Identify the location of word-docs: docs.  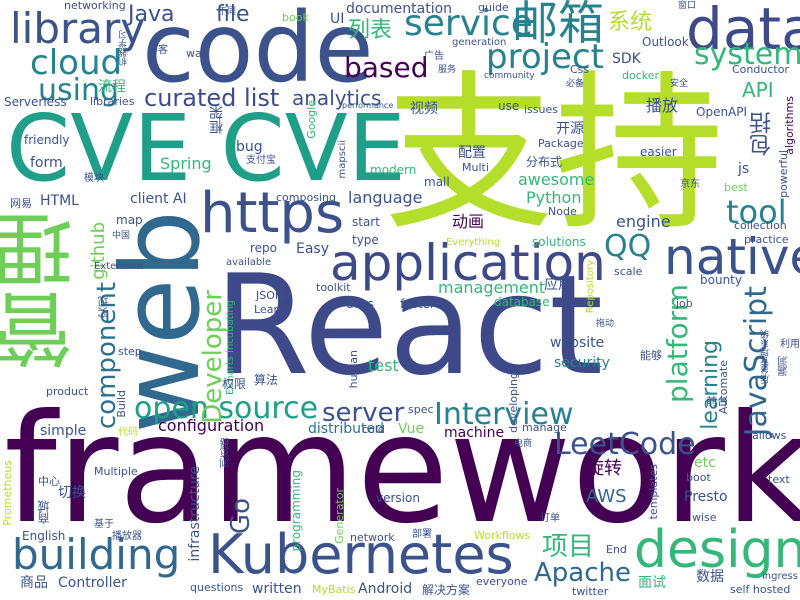
(360, 304).